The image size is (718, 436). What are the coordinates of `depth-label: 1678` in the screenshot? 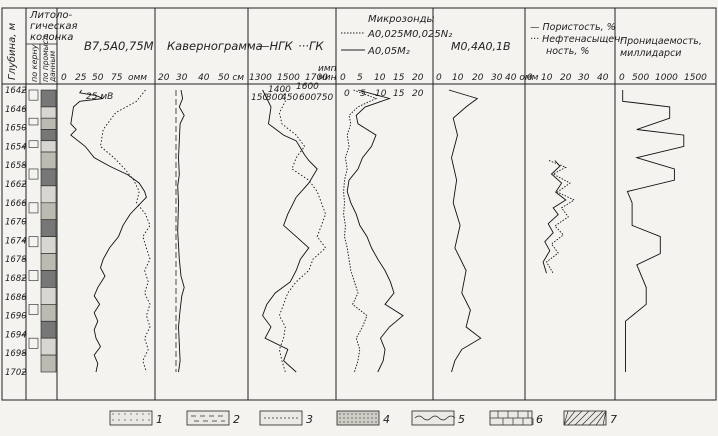 It's located at (16, 260).